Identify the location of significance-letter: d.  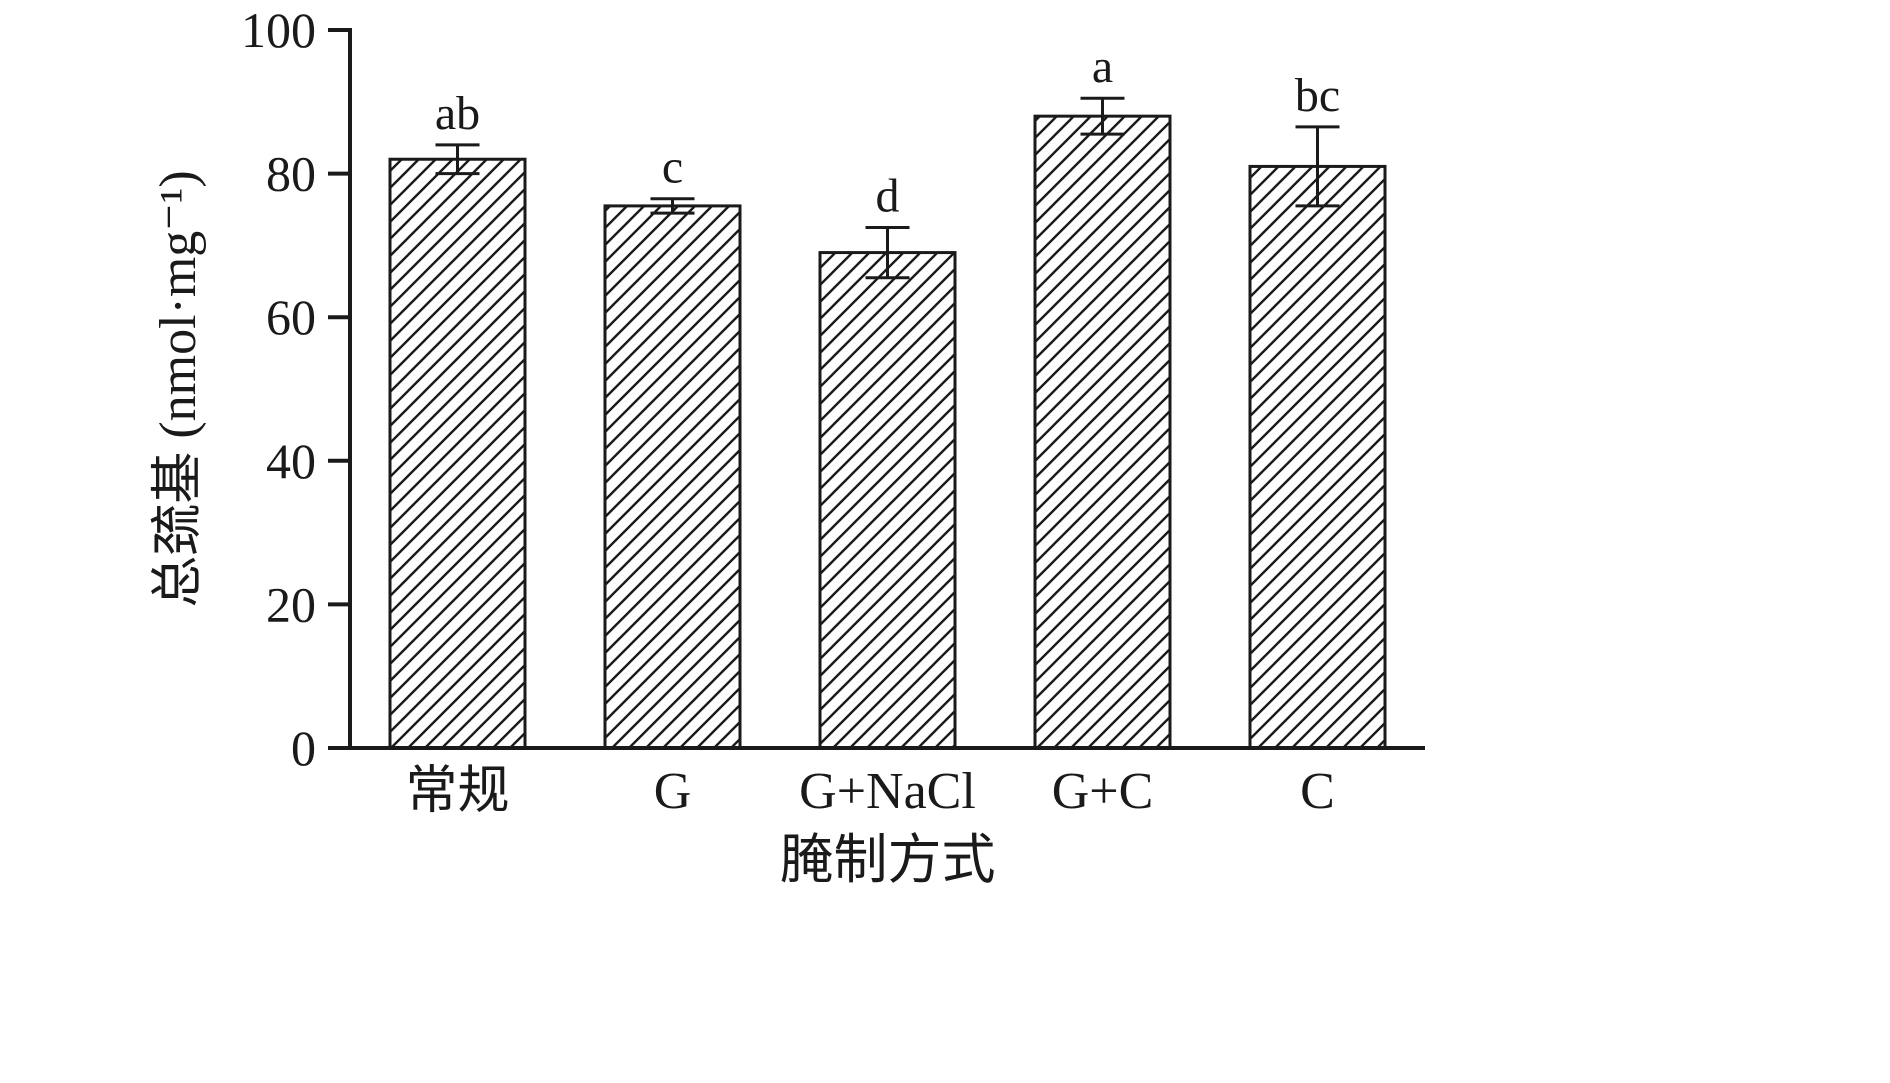
(888, 195).